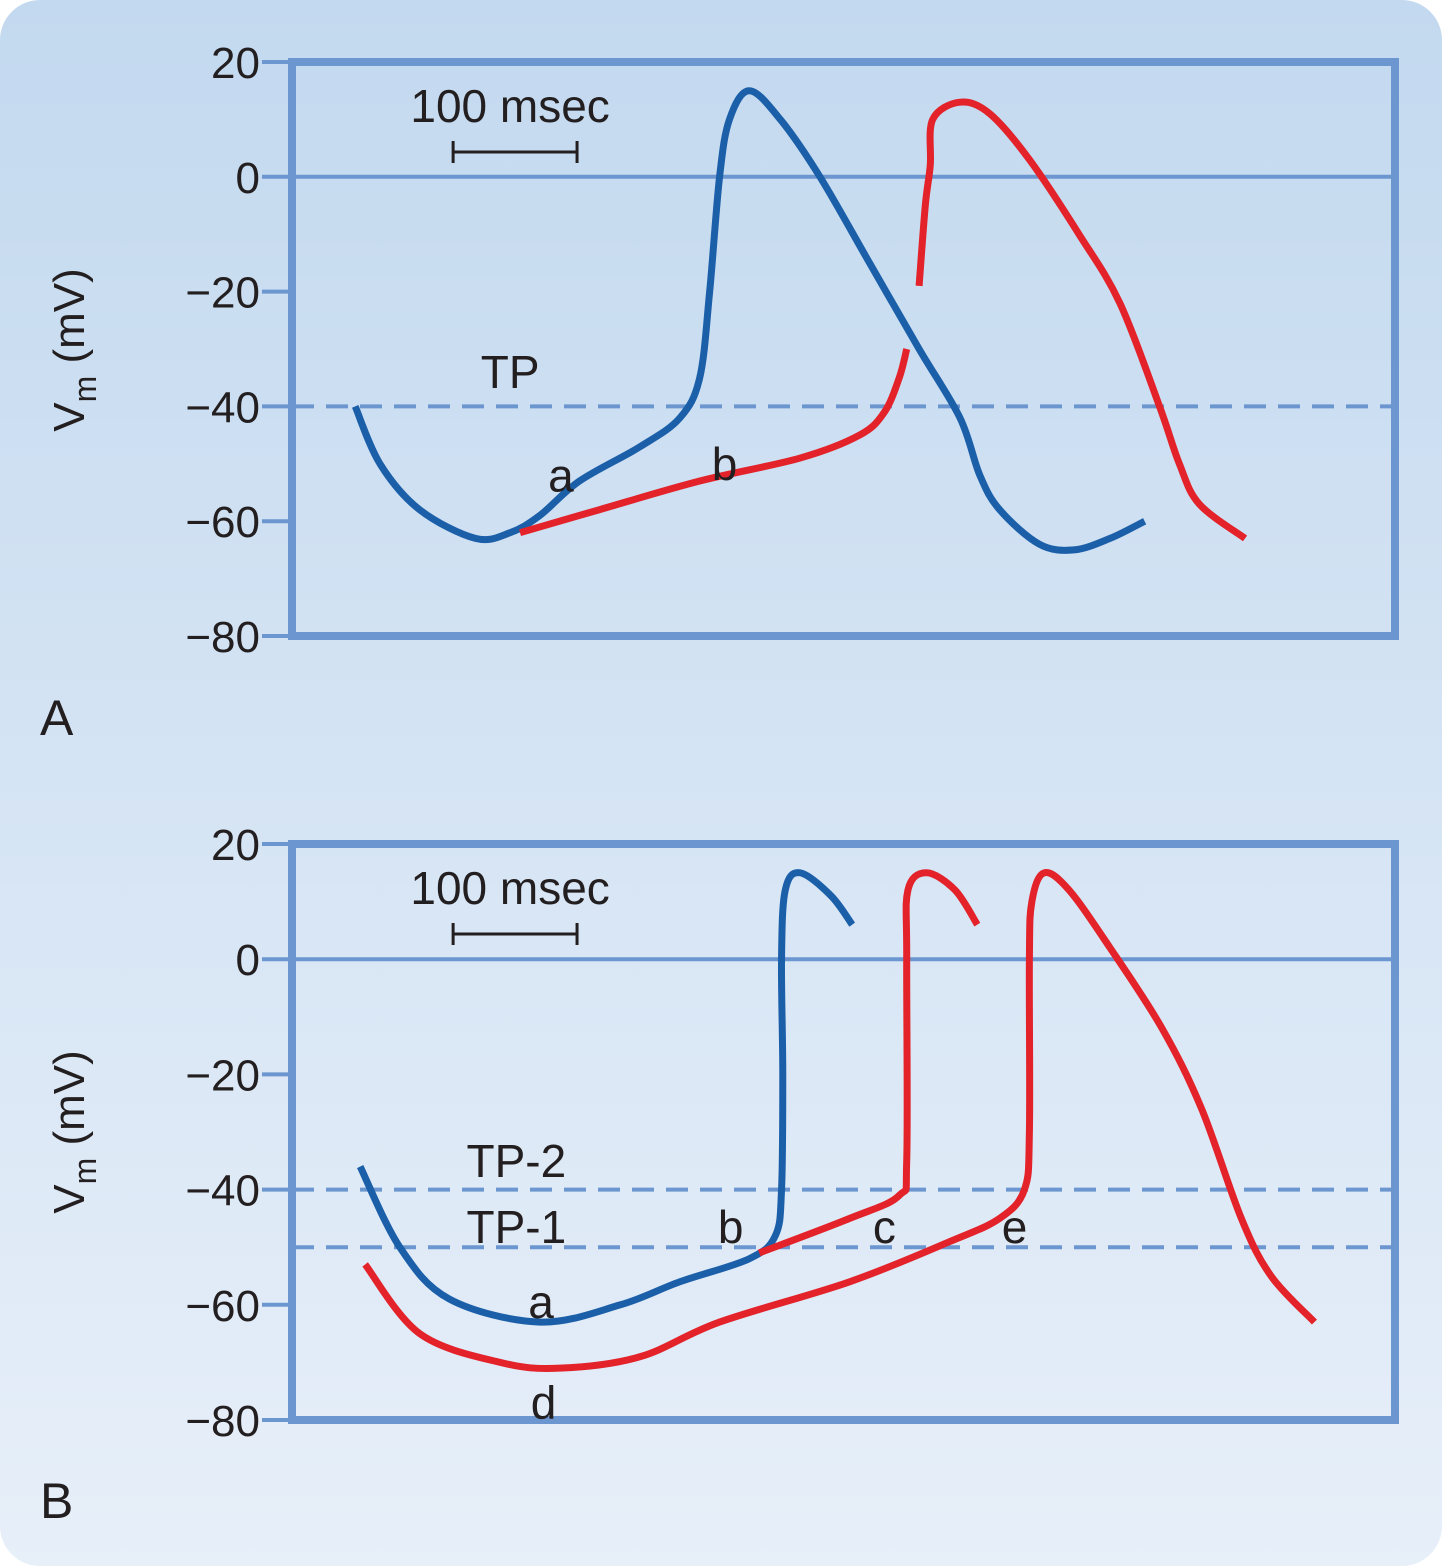 The width and height of the screenshot is (1442, 1566). What do you see at coordinates (884, 1227) in the screenshot?
I see `annotation-label: c` at bounding box center [884, 1227].